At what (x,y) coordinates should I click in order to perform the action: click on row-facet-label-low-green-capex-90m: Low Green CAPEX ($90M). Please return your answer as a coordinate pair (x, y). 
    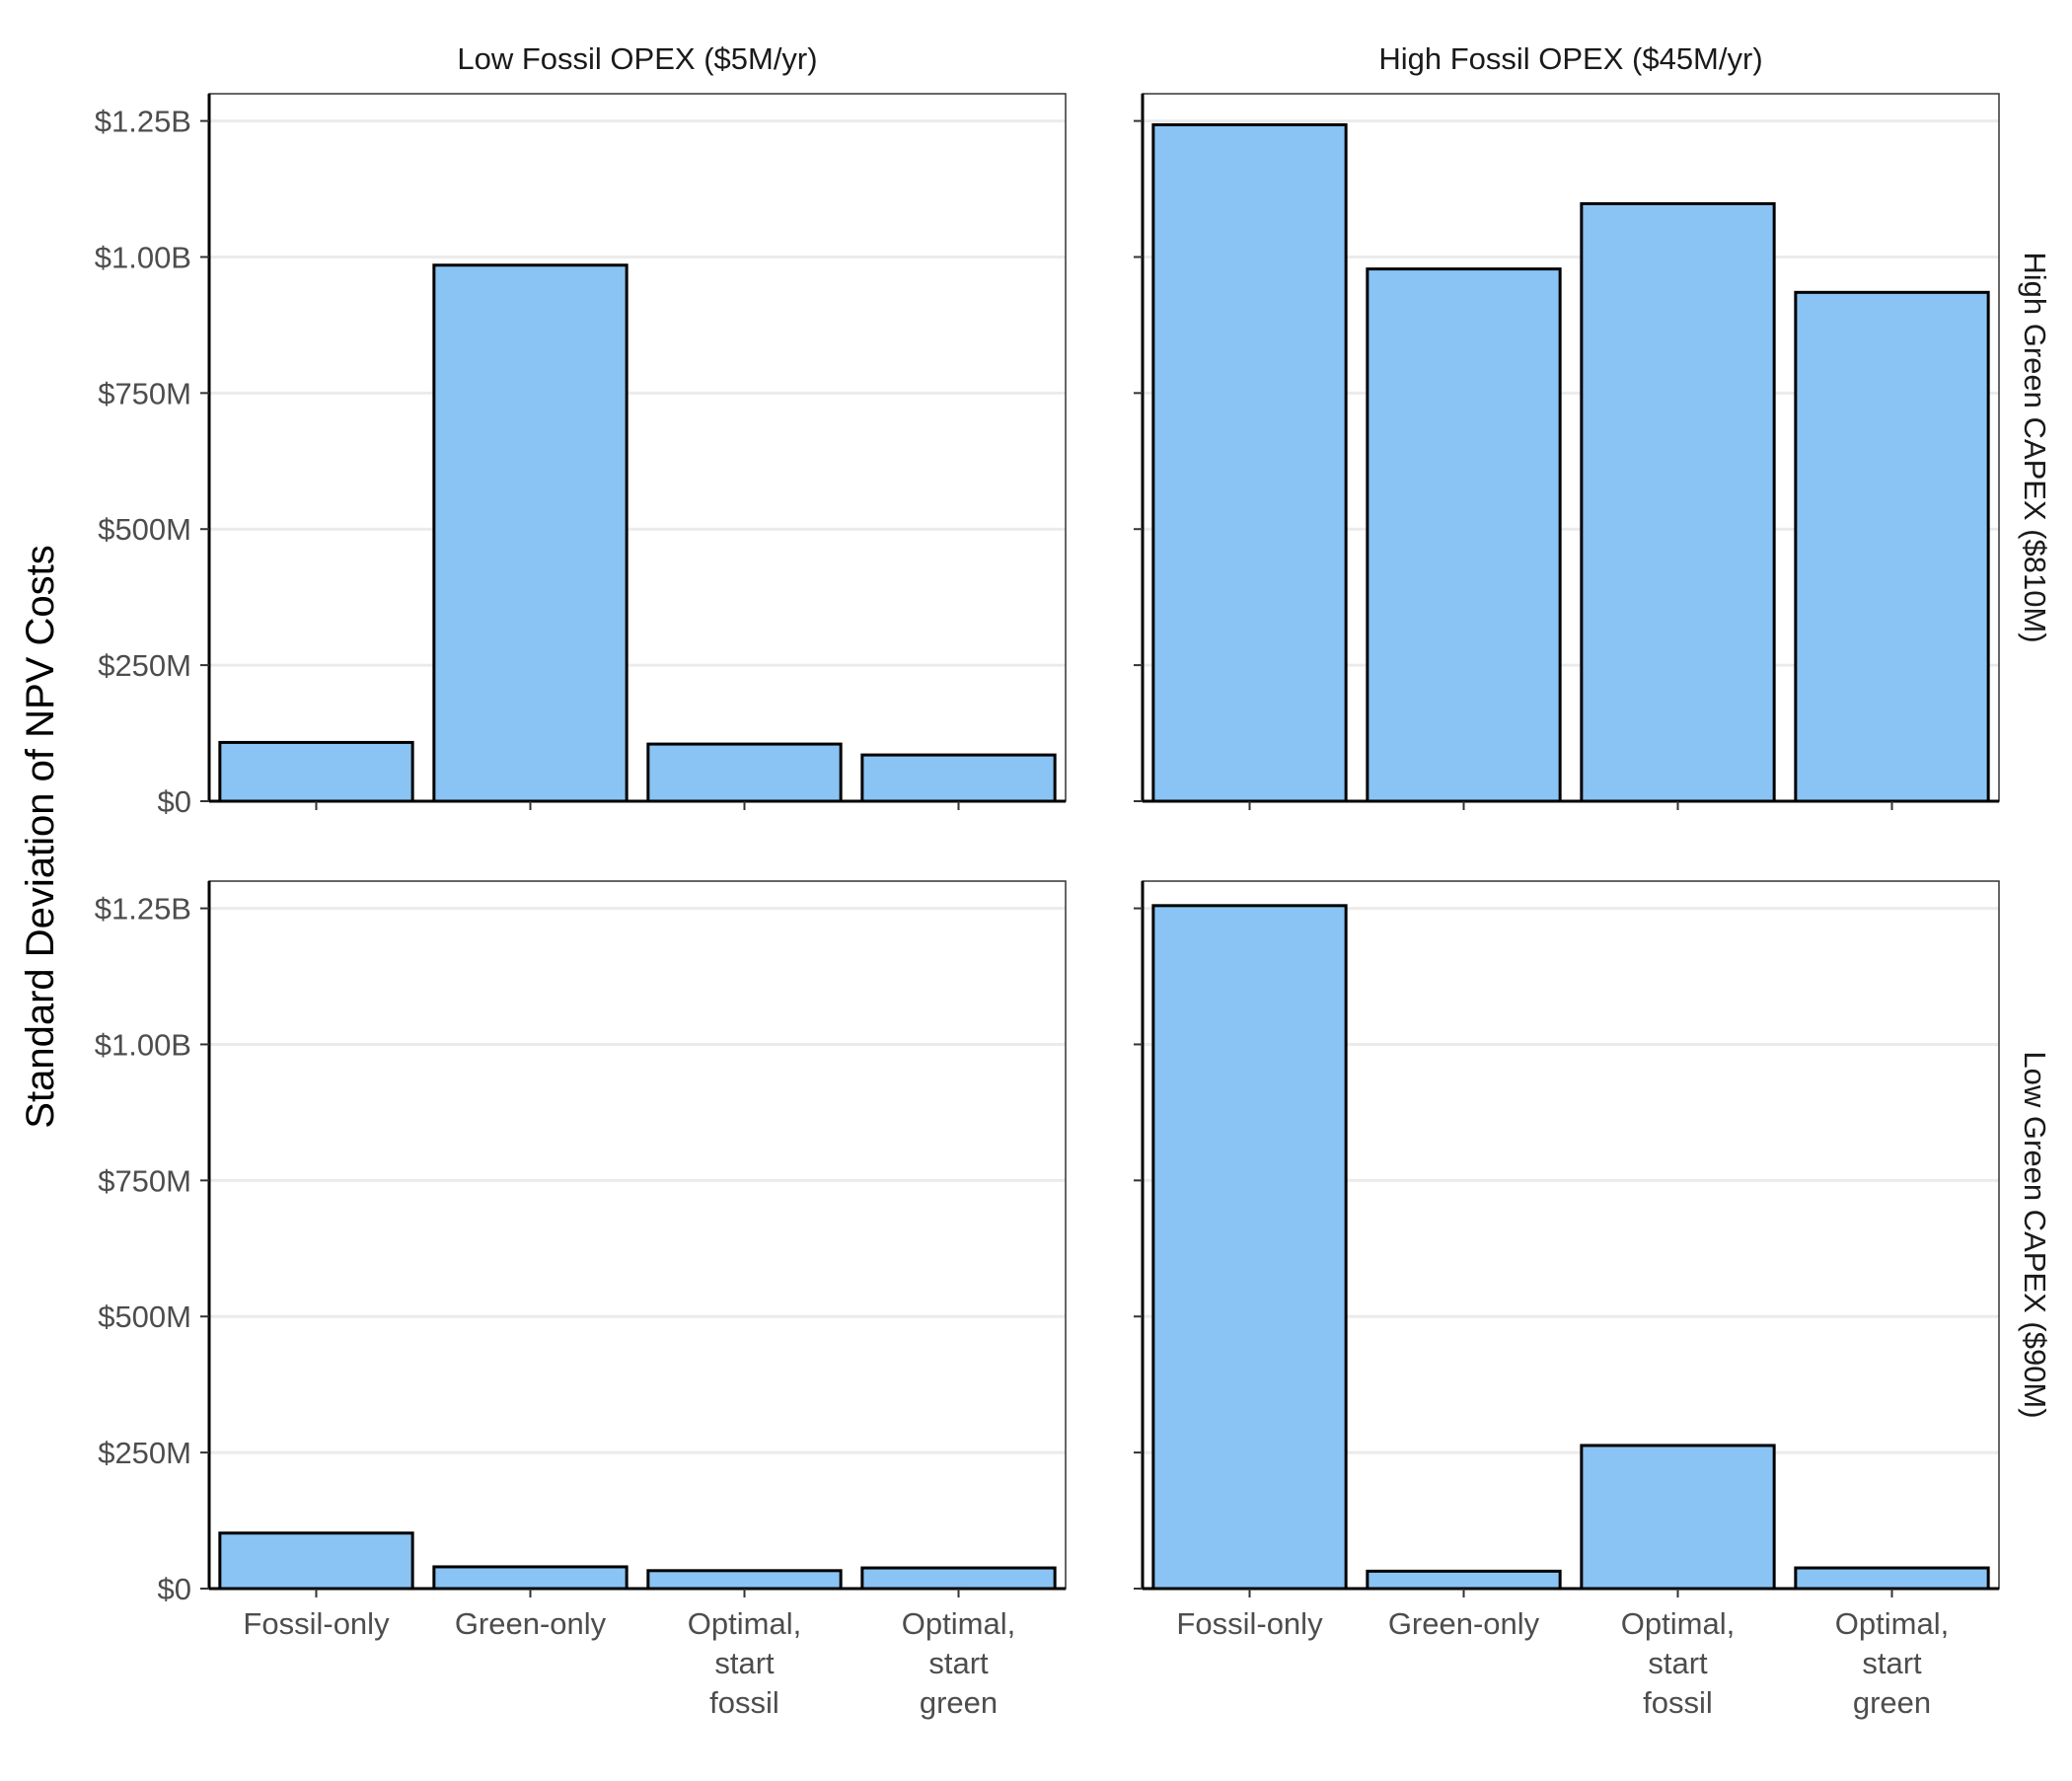
    Looking at the image, I should click on (2035, 1234).